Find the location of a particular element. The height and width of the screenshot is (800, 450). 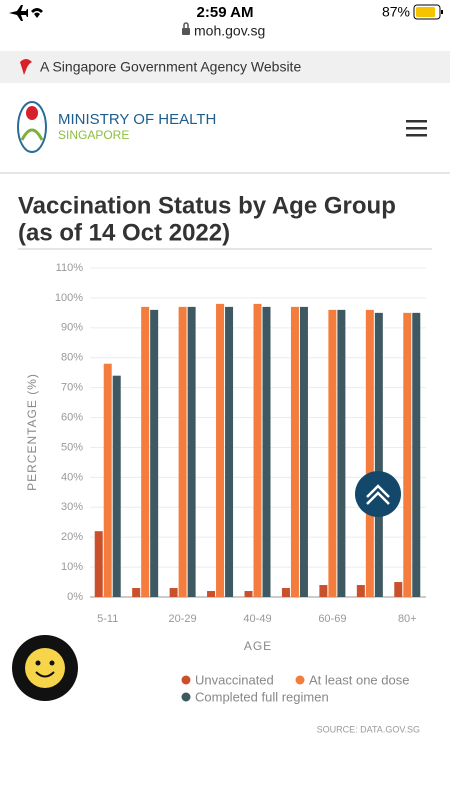

smiley-mouth is located at coordinates (45, 674).